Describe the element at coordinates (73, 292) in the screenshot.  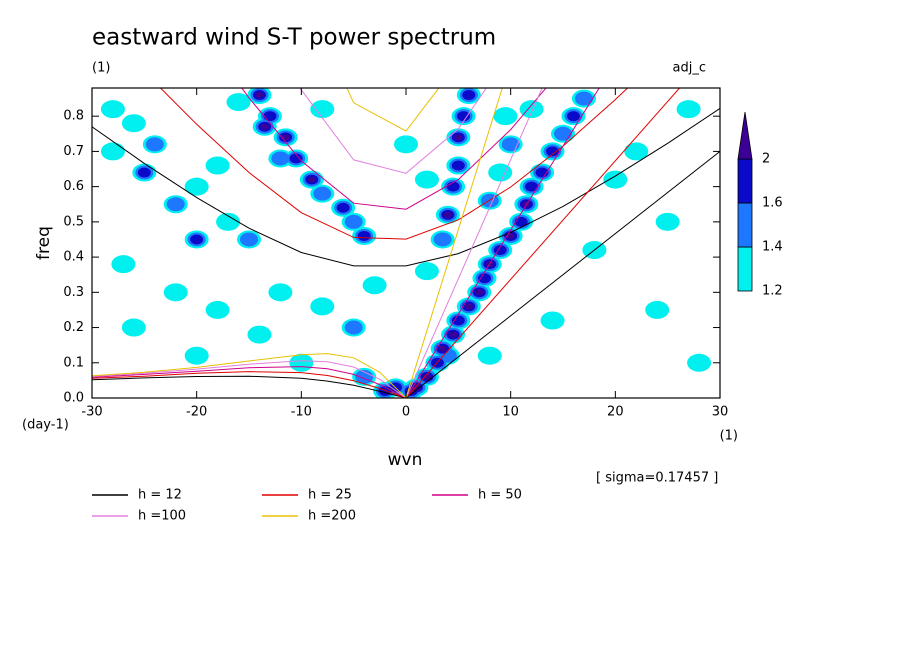
I see `y-tick-label: 0.3` at that location.